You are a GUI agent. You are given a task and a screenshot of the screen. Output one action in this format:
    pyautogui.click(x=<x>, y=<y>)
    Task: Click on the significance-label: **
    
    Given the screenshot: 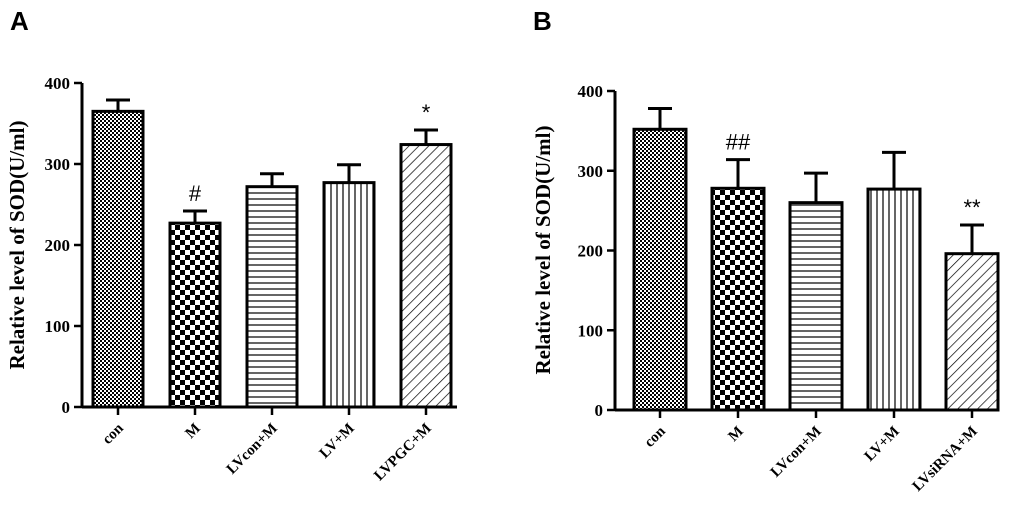 What is the action you would take?
    pyautogui.click(x=972, y=207)
    